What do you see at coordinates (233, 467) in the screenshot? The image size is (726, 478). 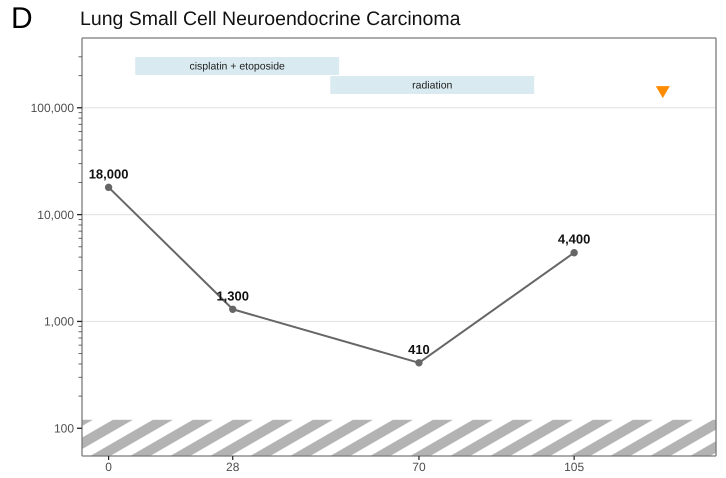 I see `x-tick-label: 28` at bounding box center [233, 467].